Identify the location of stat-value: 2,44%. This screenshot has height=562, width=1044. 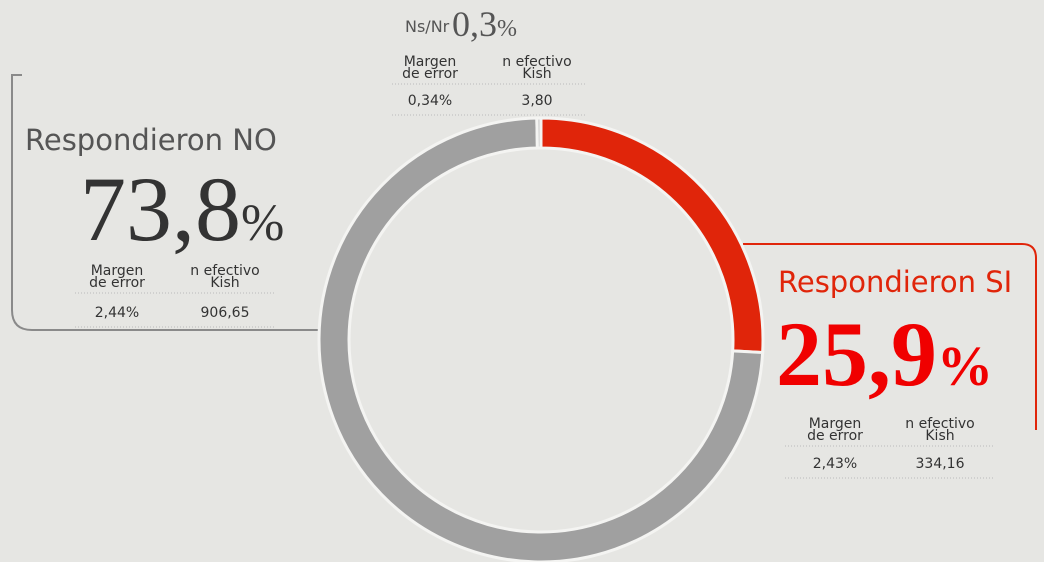
(117, 313).